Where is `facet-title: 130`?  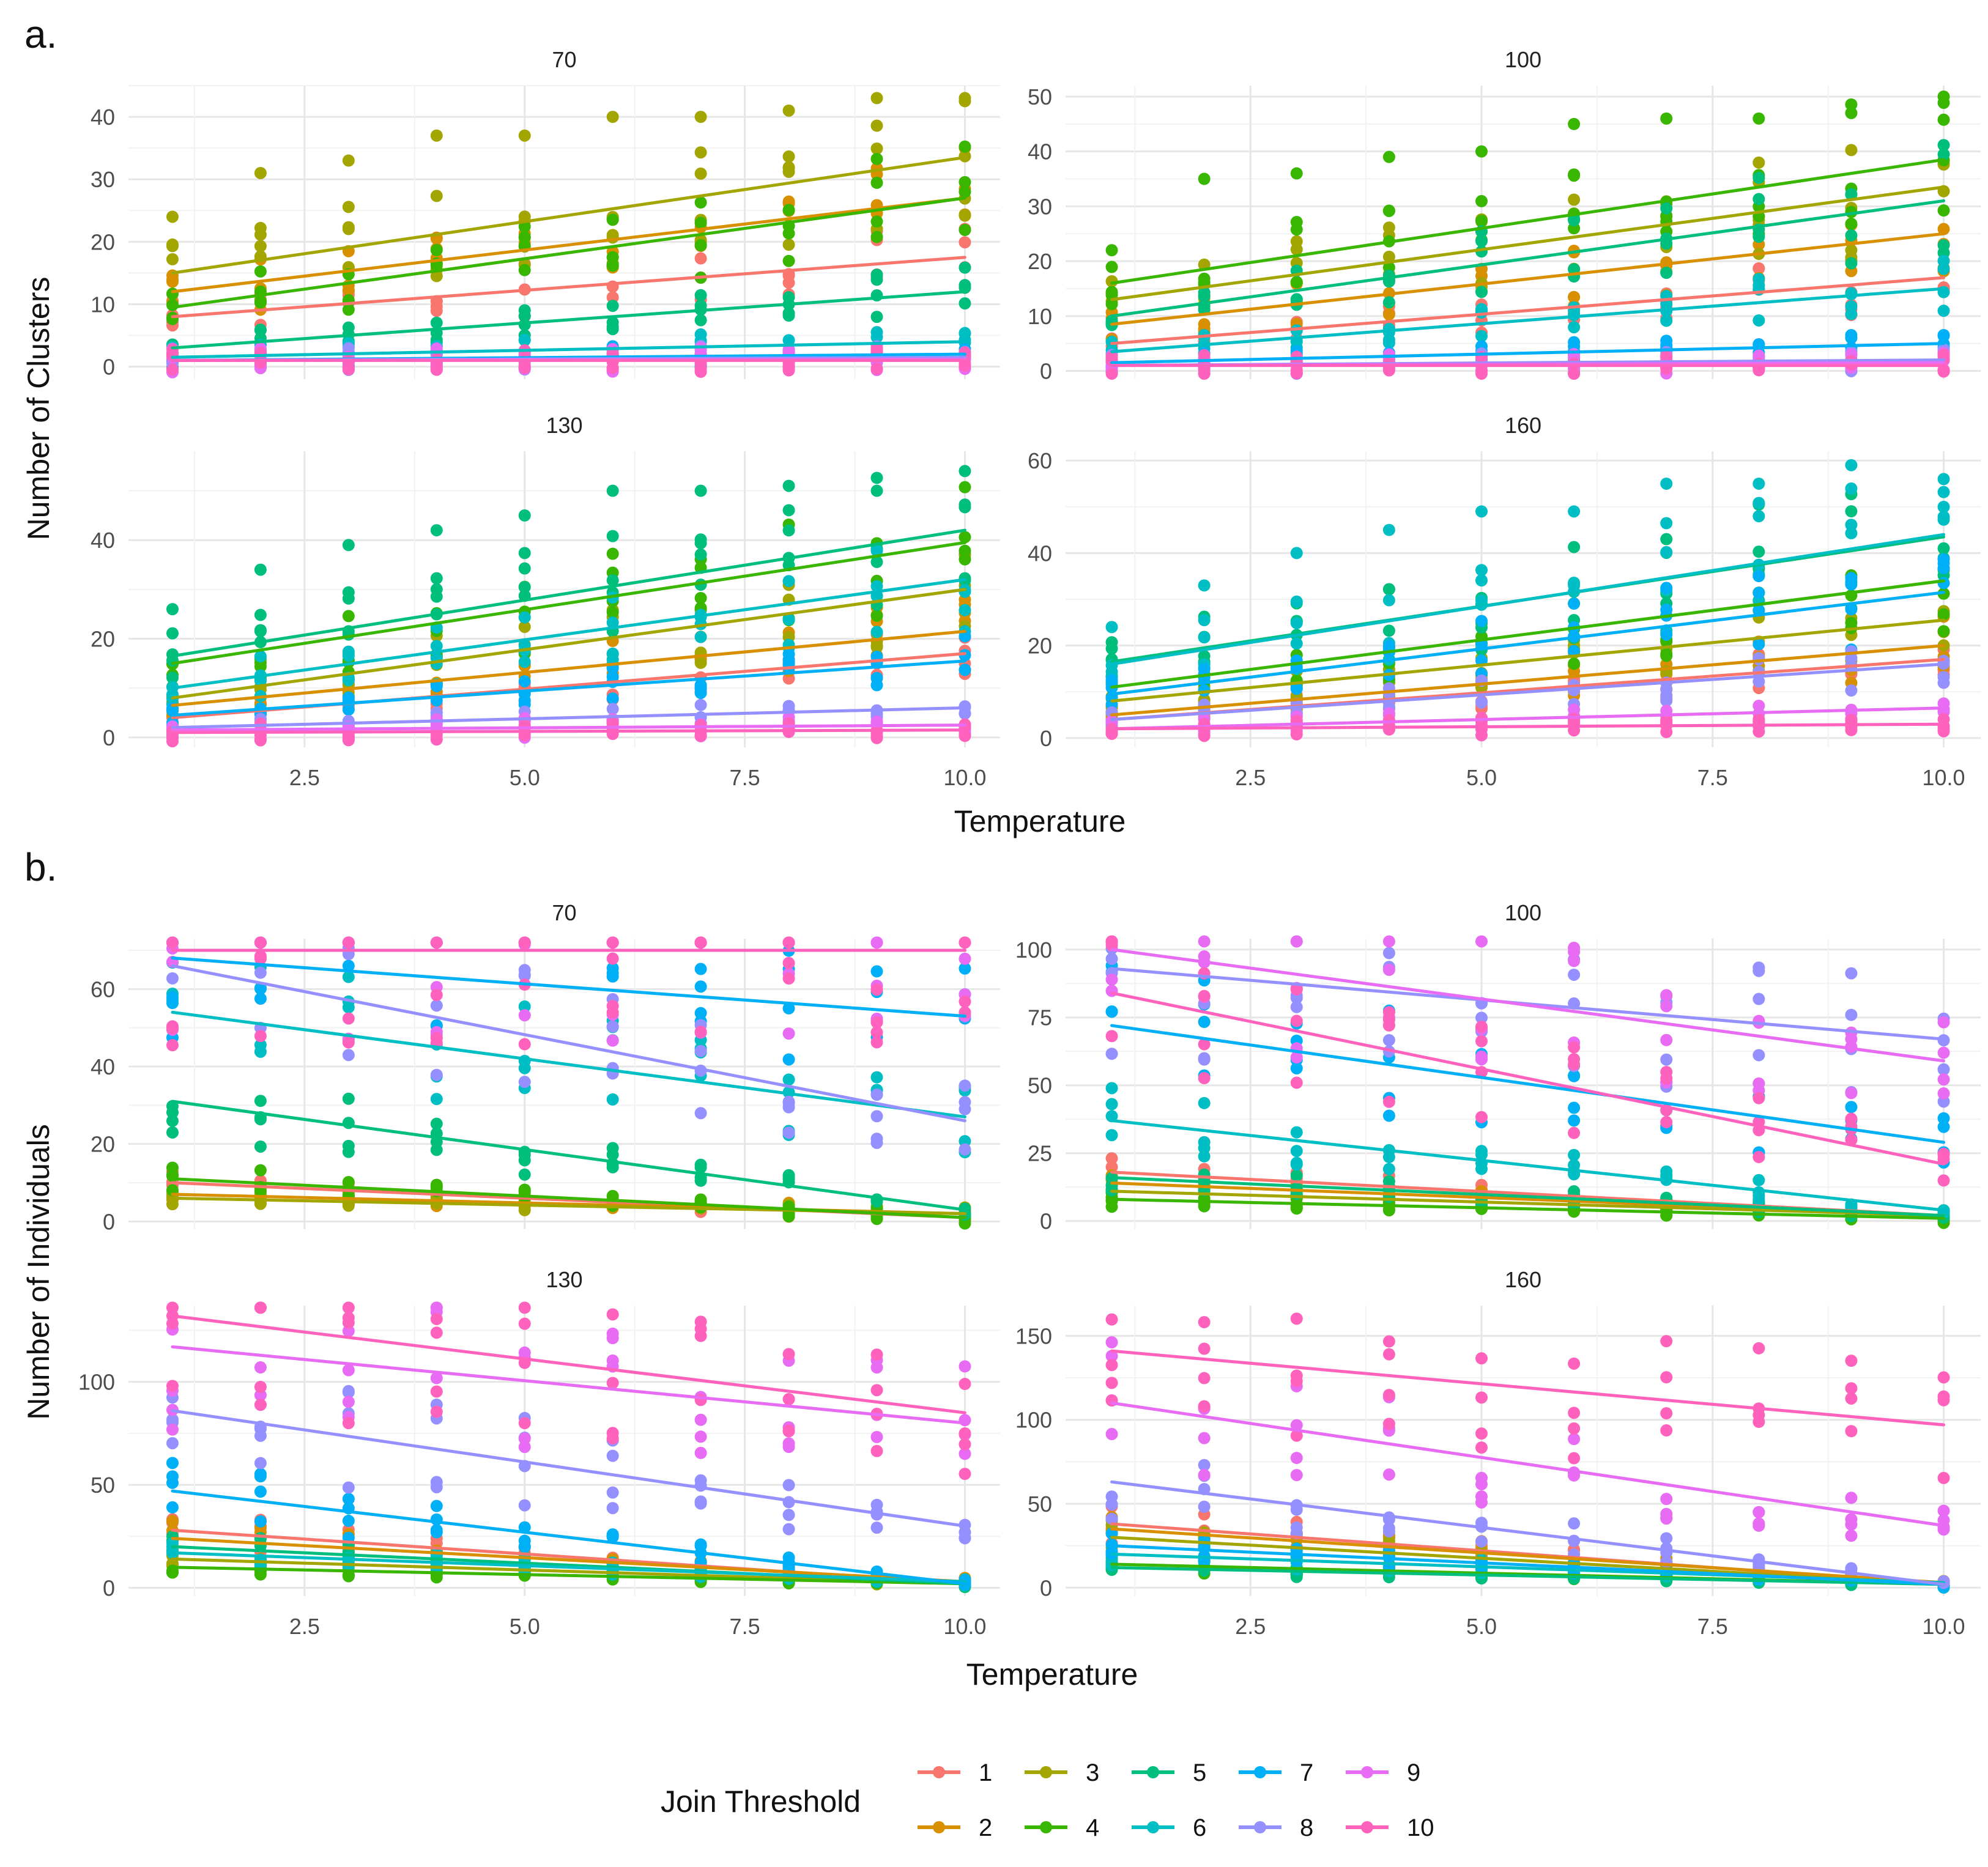 facet-title: 130 is located at coordinates (564, 425).